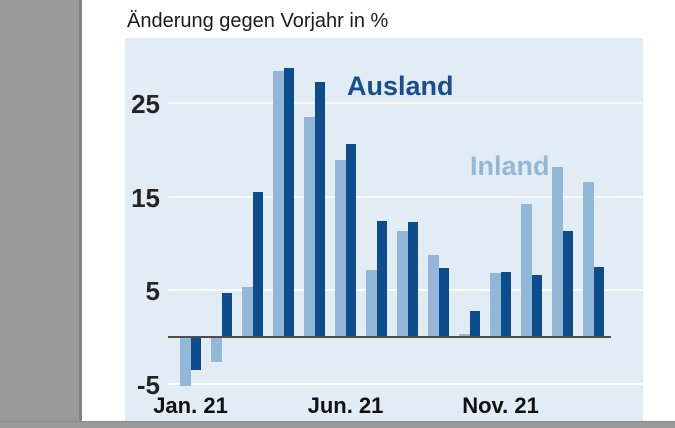 The height and width of the screenshot is (428, 675). Describe the element at coordinates (152, 291) in the screenshot. I see `y-tick-label-5: 5` at that location.